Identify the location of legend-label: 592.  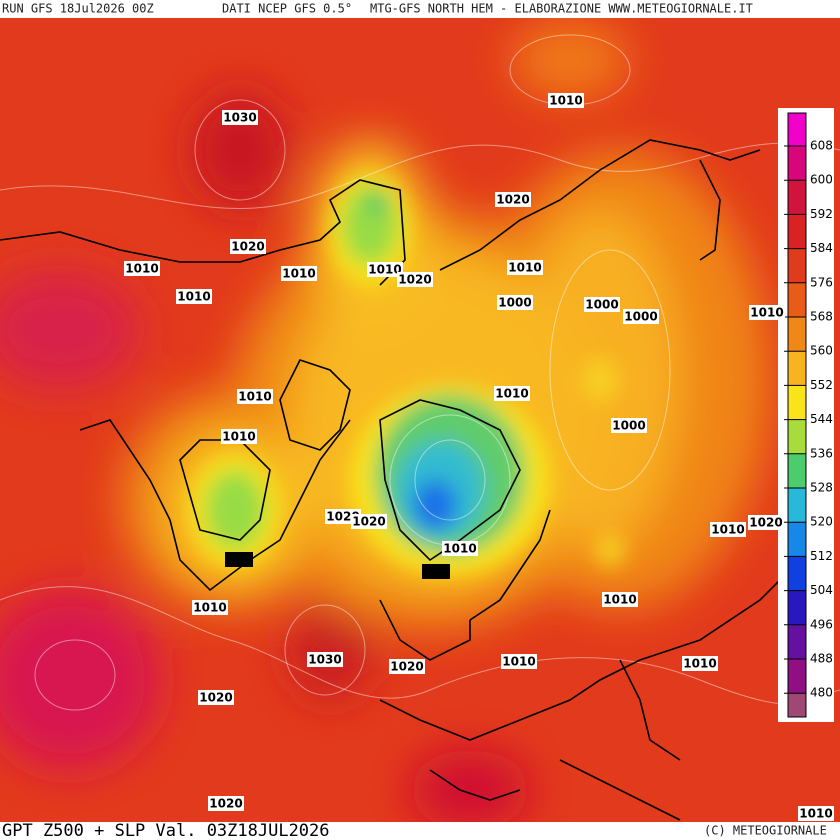
(821, 214).